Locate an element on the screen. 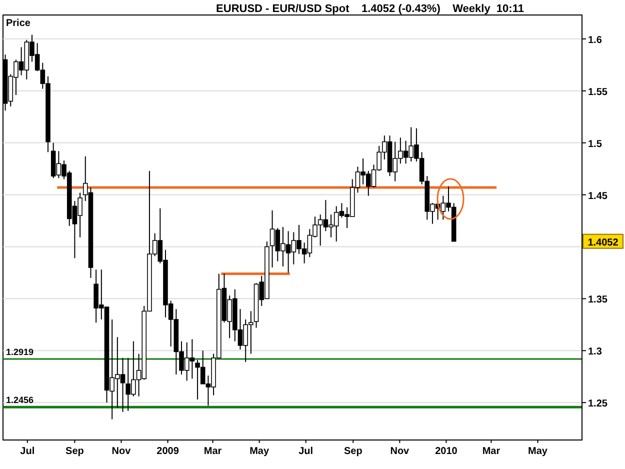  ref-line-label: 1.2919 is located at coordinates (20, 352).